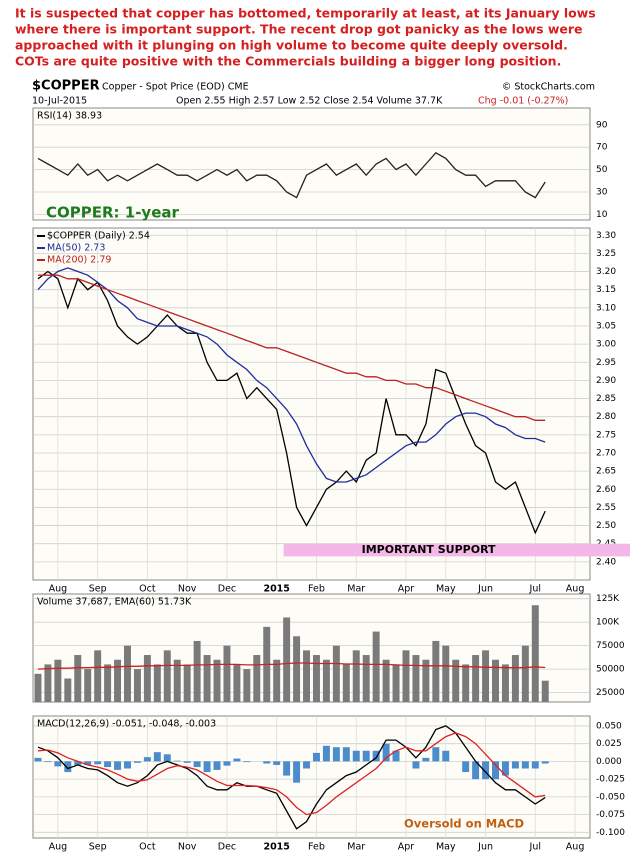 The height and width of the screenshot is (863, 630). Describe the element at coordinates (606, 508) in the screenshot. I see `y-tick-label: 2.55` at that location.